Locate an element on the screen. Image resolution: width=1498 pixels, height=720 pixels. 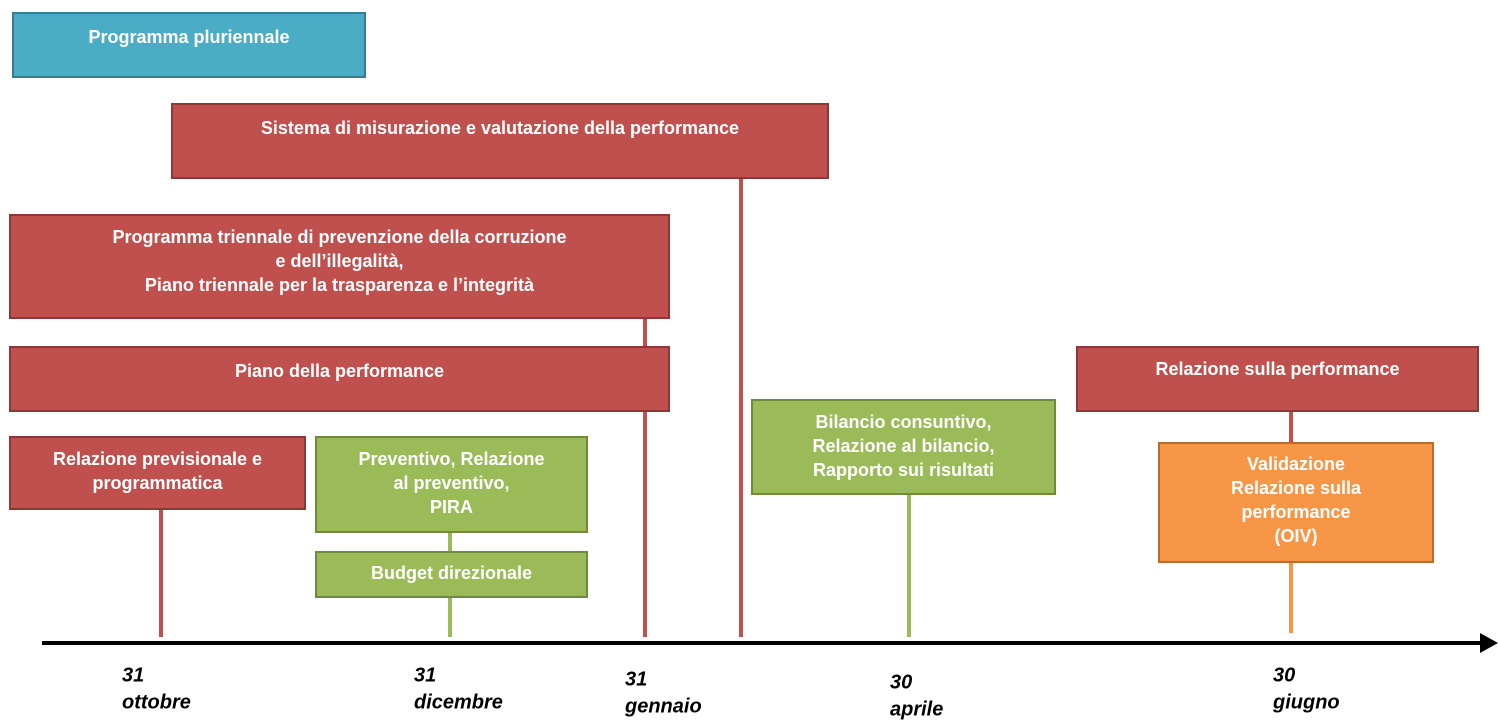
date-month: dicembre is located at coordinates (458, 702).